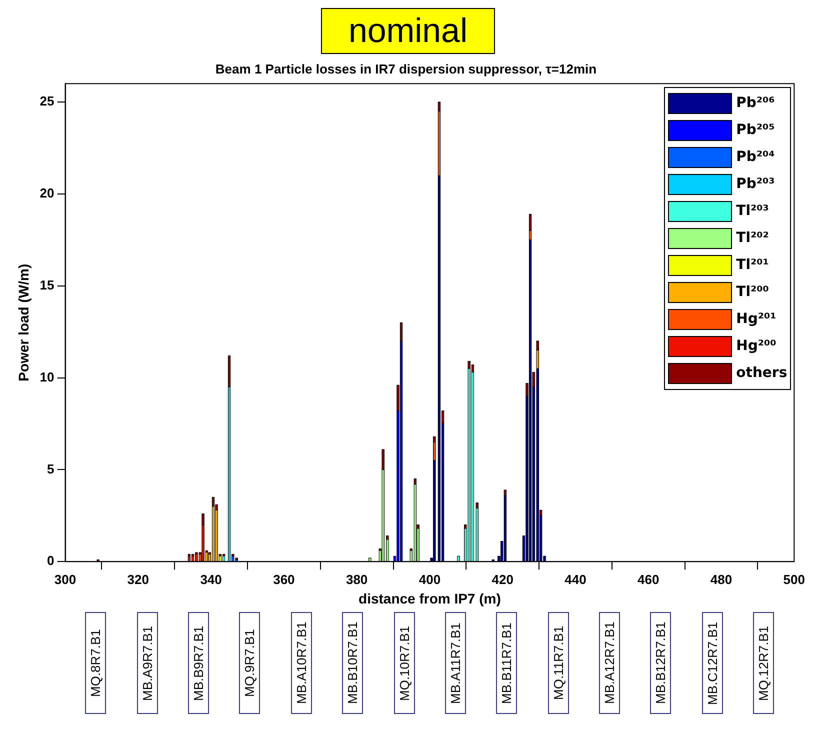  What do you see at coordinates (752, 292) in the screenshot?
I see `legend-label: Tl²⁰⁰` at bounding box center [752, 292].